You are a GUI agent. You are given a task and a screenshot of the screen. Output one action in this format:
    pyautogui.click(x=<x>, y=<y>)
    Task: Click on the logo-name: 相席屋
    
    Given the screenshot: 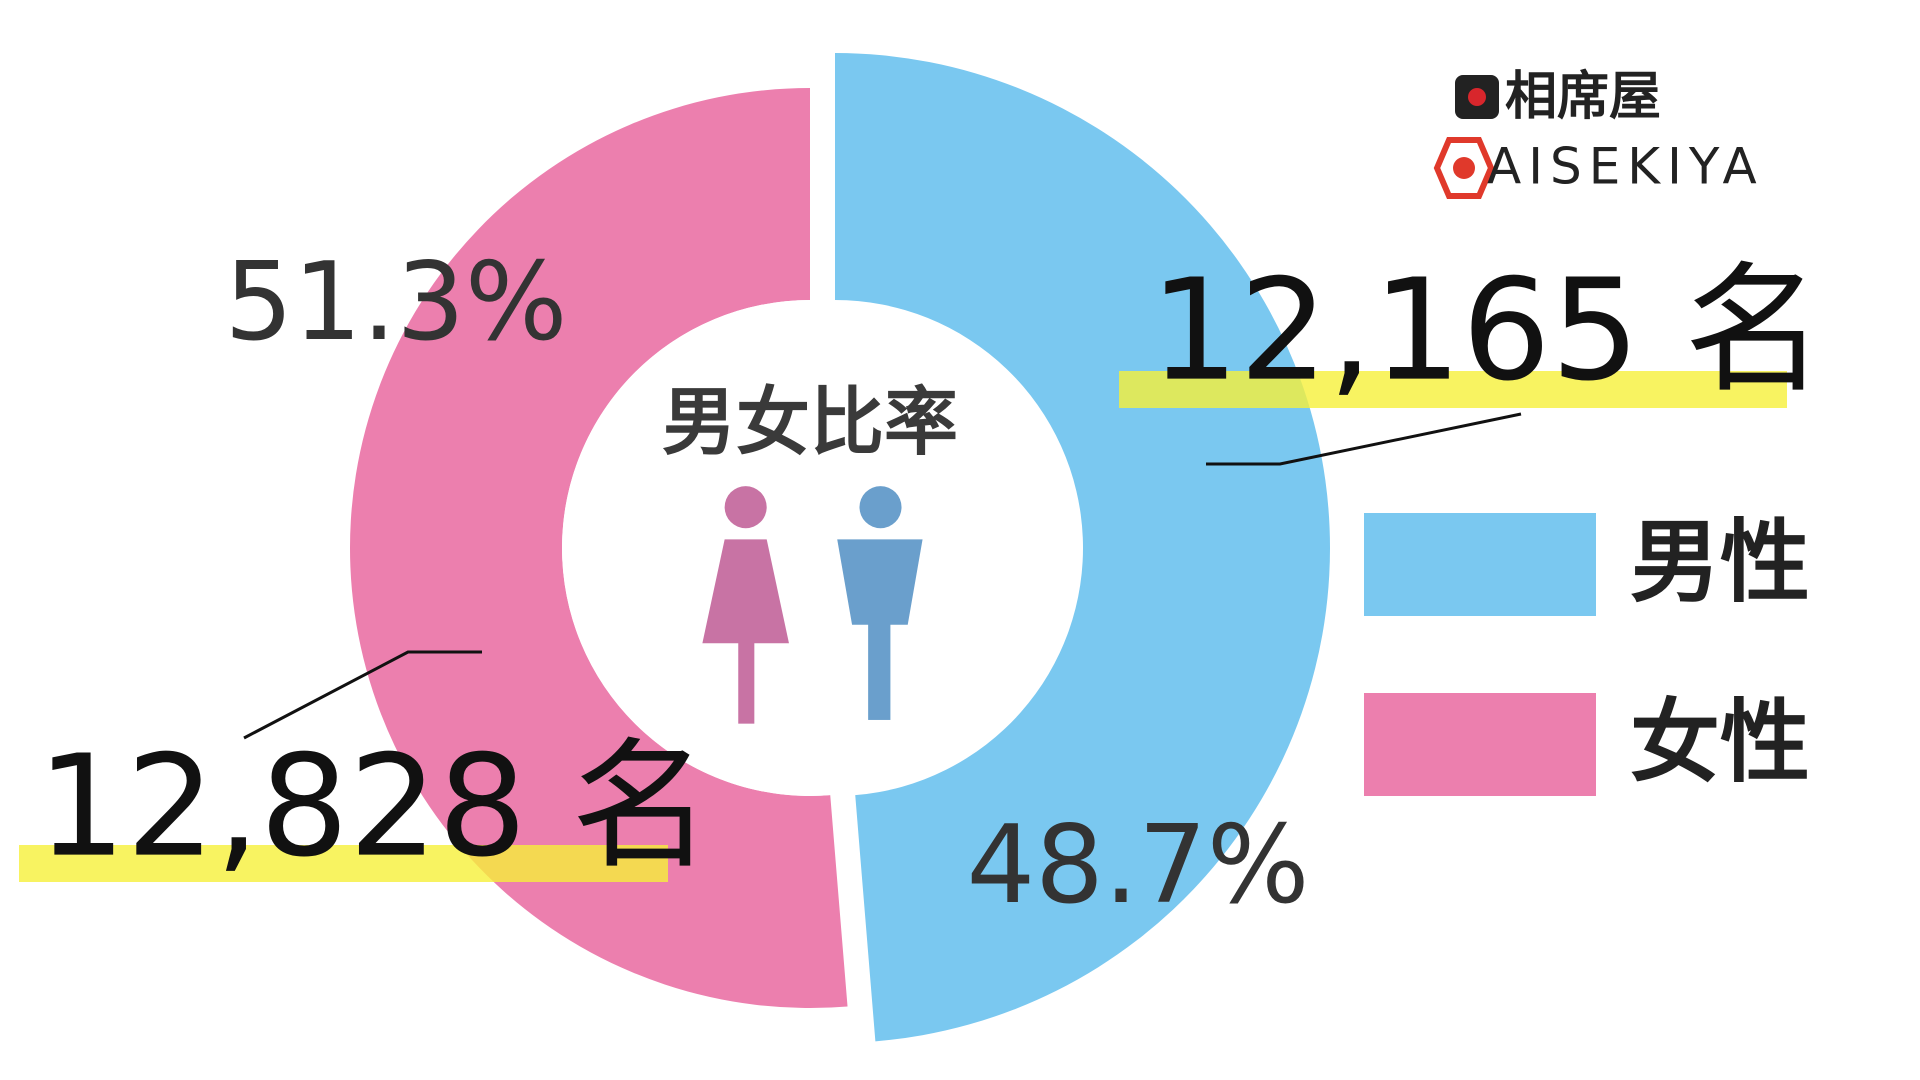 What is the action you would take?
    pyautogui.click(x=1583, y=97)
    